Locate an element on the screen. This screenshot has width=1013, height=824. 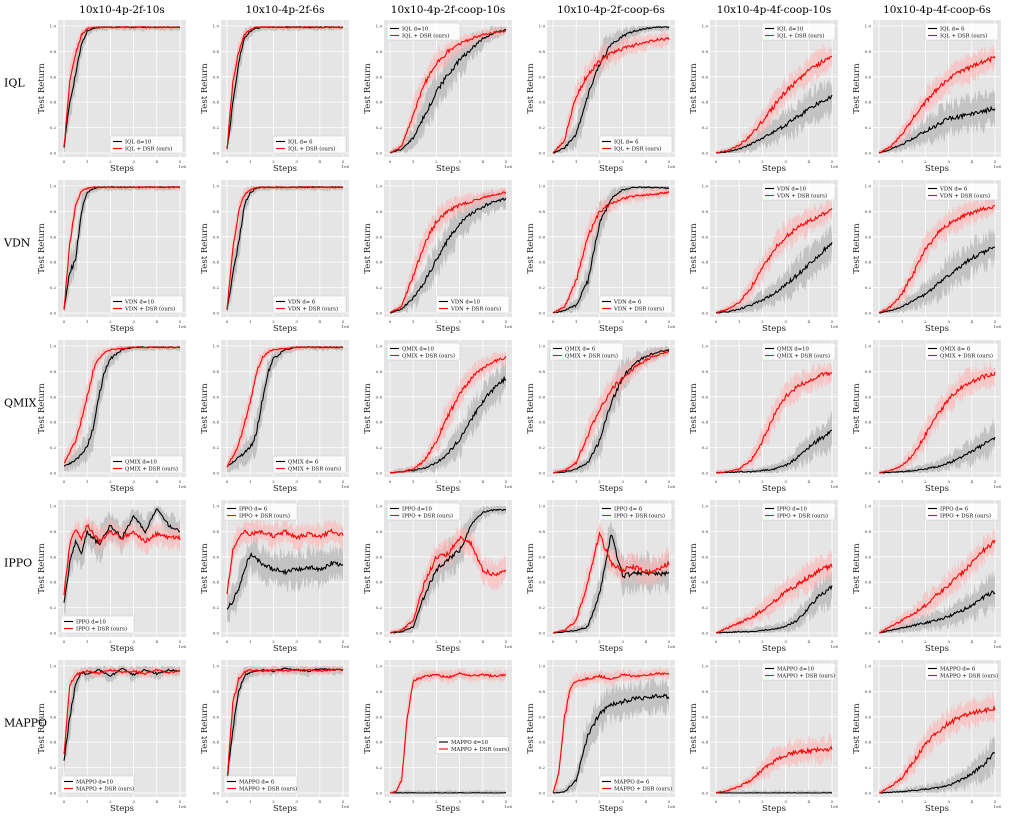
legend-entry: IQL + DSR (ours) is located at coordinates (148, 149).